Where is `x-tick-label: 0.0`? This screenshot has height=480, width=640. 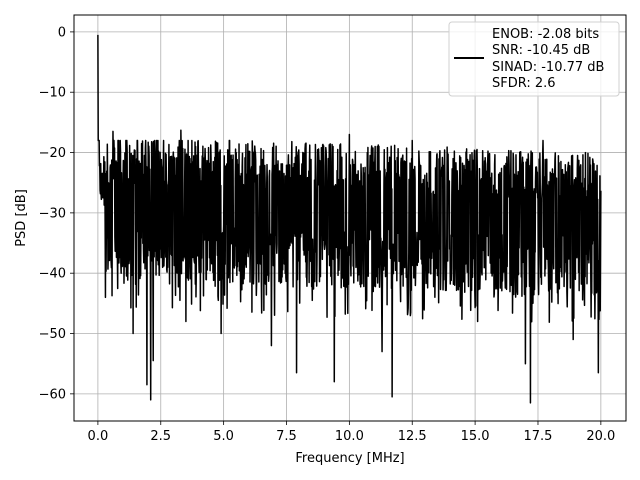
x-tick-label: 0.0 is located at coordinates (98, 436).